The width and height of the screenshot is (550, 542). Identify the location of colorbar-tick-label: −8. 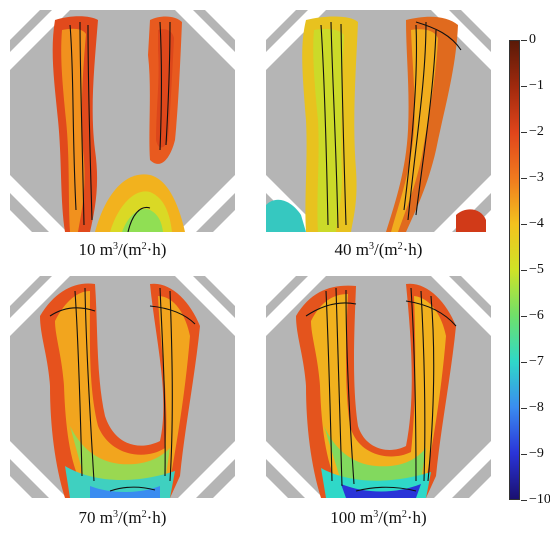
(536, 407).